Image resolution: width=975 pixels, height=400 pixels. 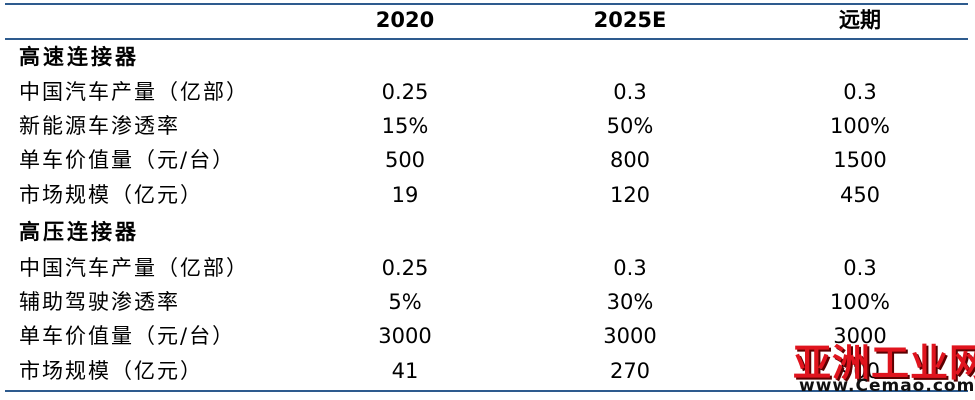 What do you see at coordinates (405, 302) in the screenshot?
I see `value-2020: 5%` at bounding box center [405, 302].